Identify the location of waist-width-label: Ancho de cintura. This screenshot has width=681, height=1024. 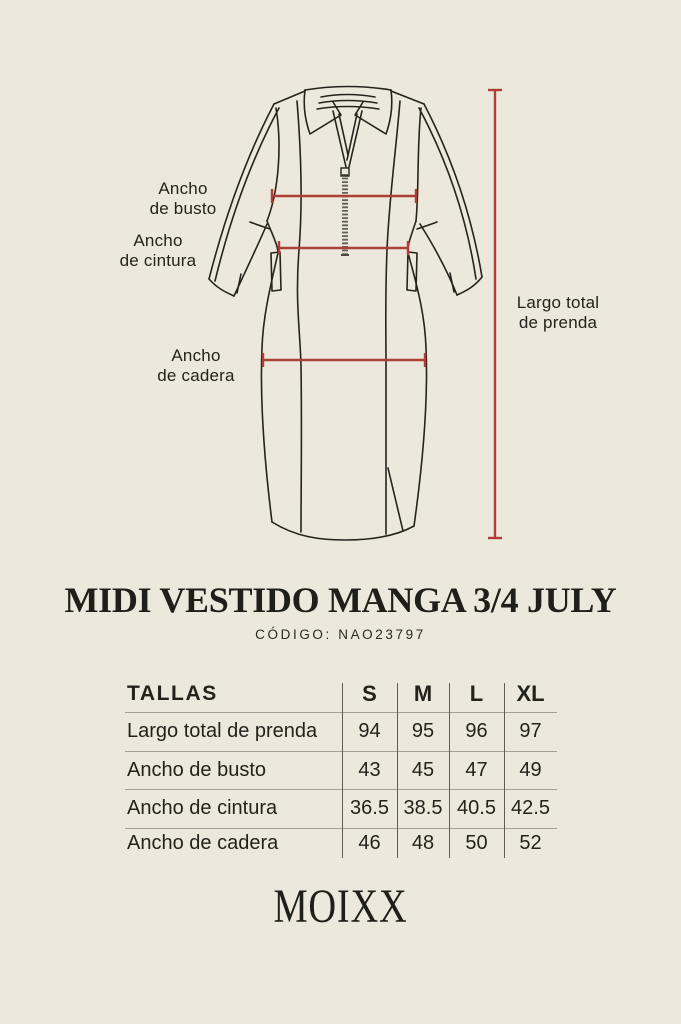
(158, 250).